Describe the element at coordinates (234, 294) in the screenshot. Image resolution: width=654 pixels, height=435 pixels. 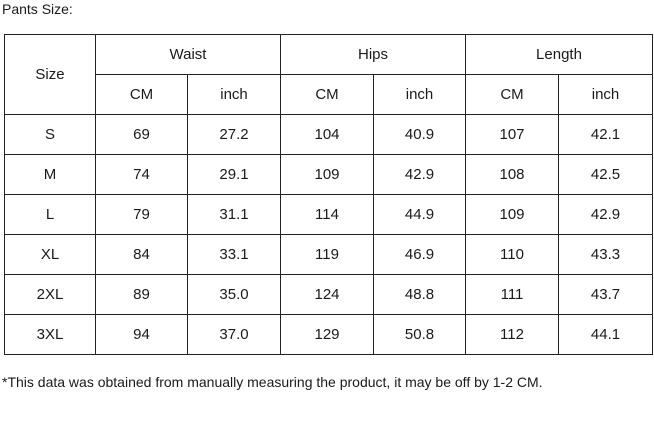
I see `value-cell: 35.0` at that location.